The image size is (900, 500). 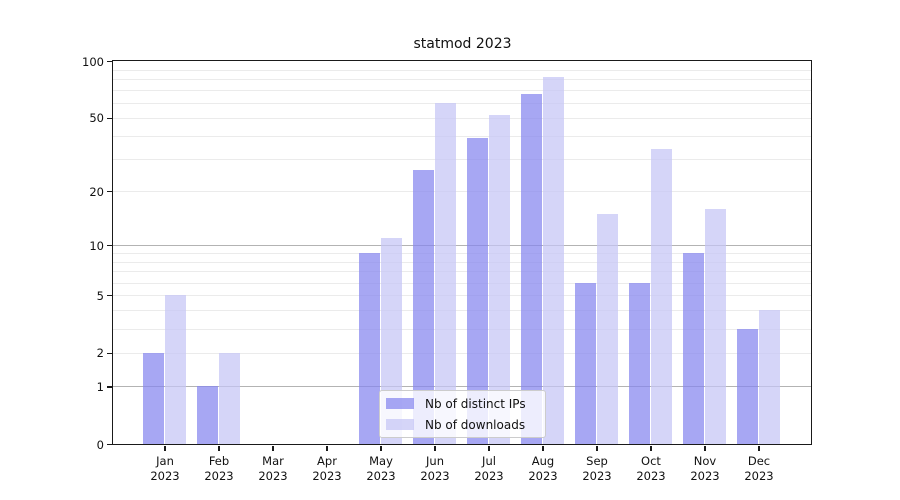 What do you see at coordinates (423, 307) in the screenshot?
I see `bar-distinct-ips-jun` at bounding box center [423, 307].